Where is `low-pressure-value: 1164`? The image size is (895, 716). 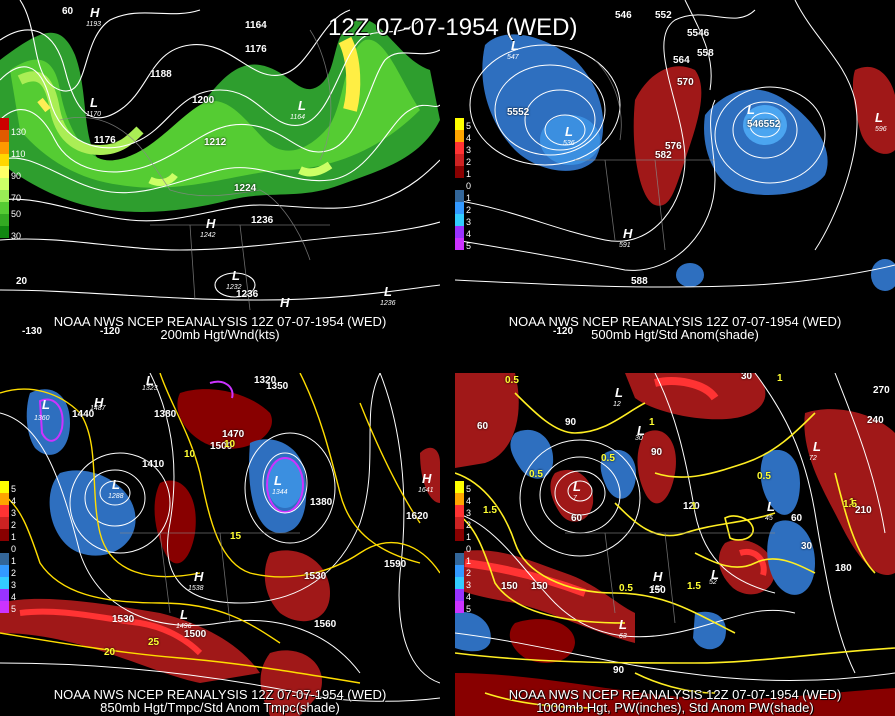
low-pressure-value: 1164 is located at coordinates (298, 117).